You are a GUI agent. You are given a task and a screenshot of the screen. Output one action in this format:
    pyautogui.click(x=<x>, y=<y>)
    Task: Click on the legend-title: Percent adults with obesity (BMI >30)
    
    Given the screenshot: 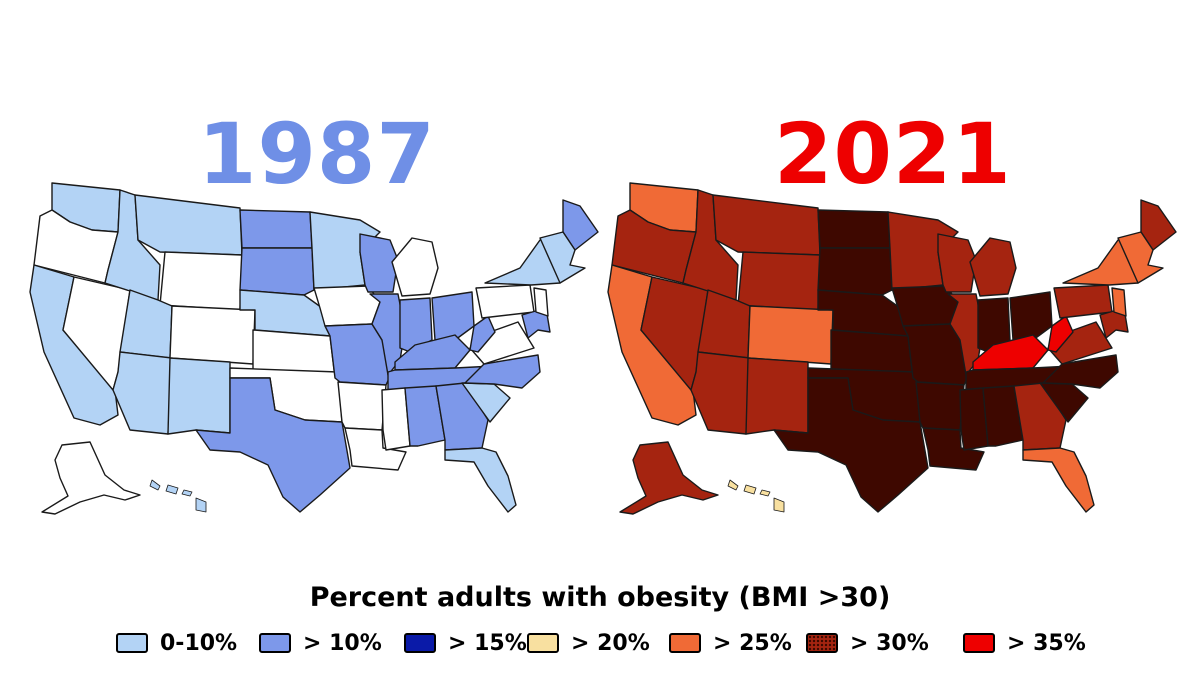 What is the action you would take?
    pyautogui.click(x=600, y=597)
    